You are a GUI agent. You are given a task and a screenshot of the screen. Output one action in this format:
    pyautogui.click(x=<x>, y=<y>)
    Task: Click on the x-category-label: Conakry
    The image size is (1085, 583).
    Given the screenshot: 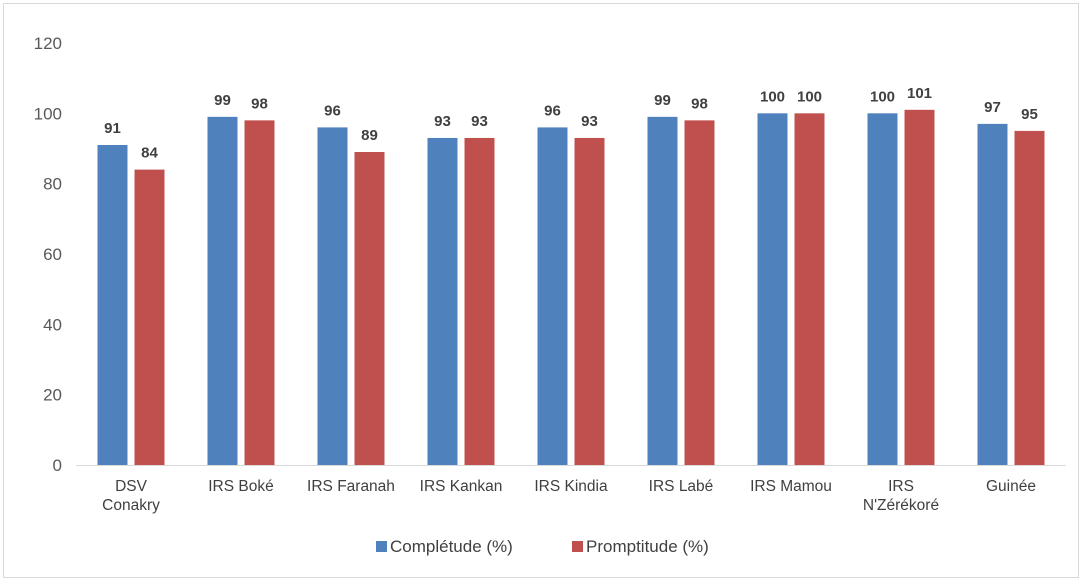 What is the action you would take?
    pyautogui.click(x=131, y=505)
    